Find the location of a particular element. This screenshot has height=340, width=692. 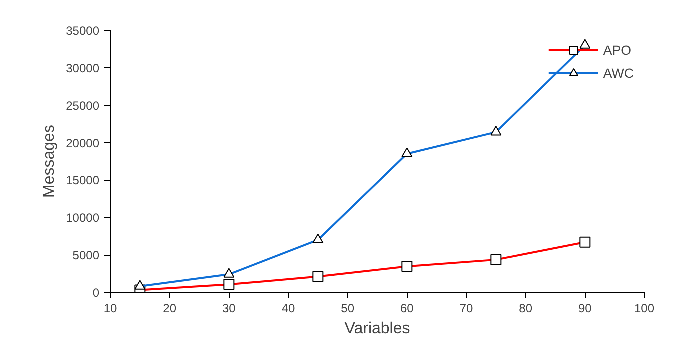

x-tick-label: 20 is located at coordinates (170, 309).